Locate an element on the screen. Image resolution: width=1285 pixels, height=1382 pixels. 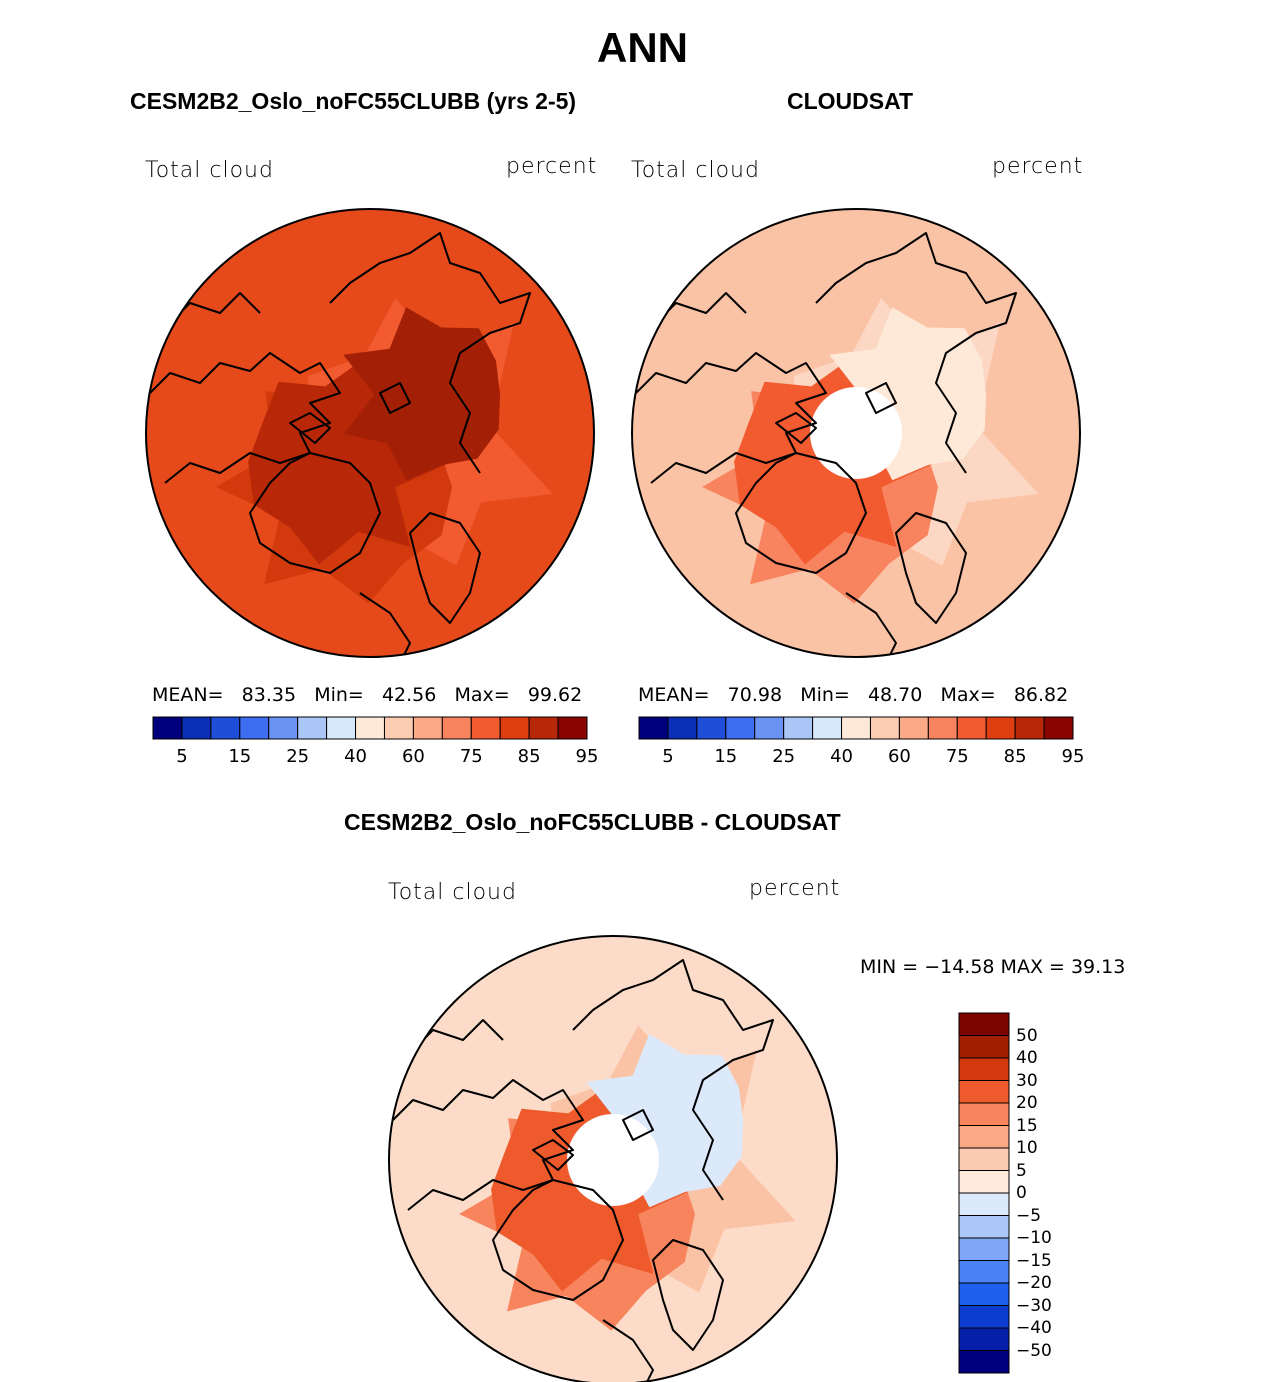
panel-title-model: CESM2B2_Oslo_noFC55CLUBB (yrs 2-5) is located at coordinates (353, 101).